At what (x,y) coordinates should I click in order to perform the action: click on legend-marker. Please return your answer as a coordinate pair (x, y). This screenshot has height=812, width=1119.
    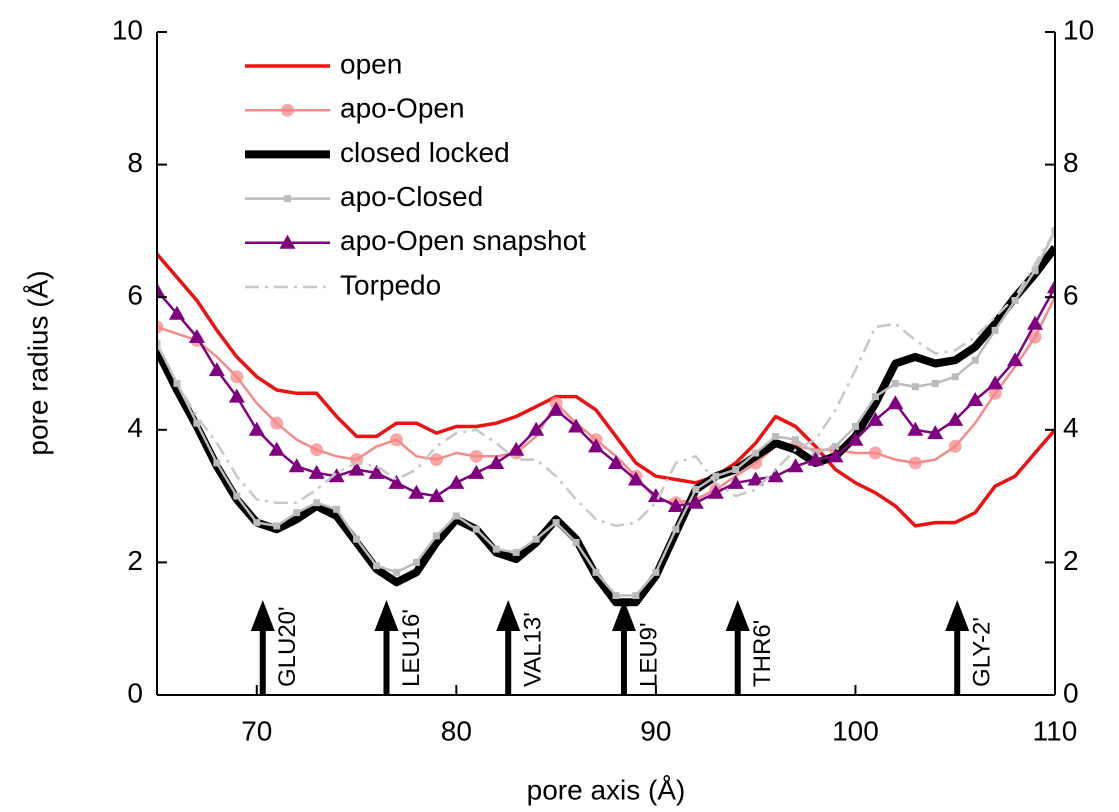
    Looking at the image, I should click on (287, 199).